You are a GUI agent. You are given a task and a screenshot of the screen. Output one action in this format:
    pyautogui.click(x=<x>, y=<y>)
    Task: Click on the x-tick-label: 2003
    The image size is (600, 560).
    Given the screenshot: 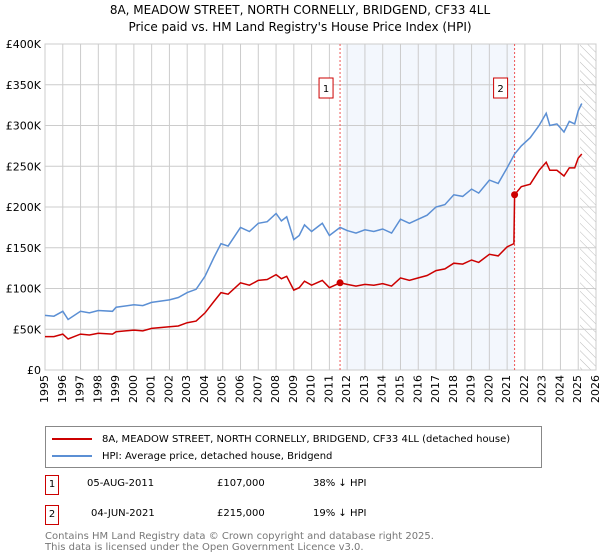 What is the action you would take?
    pyautogui.click(x=186, y=389)
    